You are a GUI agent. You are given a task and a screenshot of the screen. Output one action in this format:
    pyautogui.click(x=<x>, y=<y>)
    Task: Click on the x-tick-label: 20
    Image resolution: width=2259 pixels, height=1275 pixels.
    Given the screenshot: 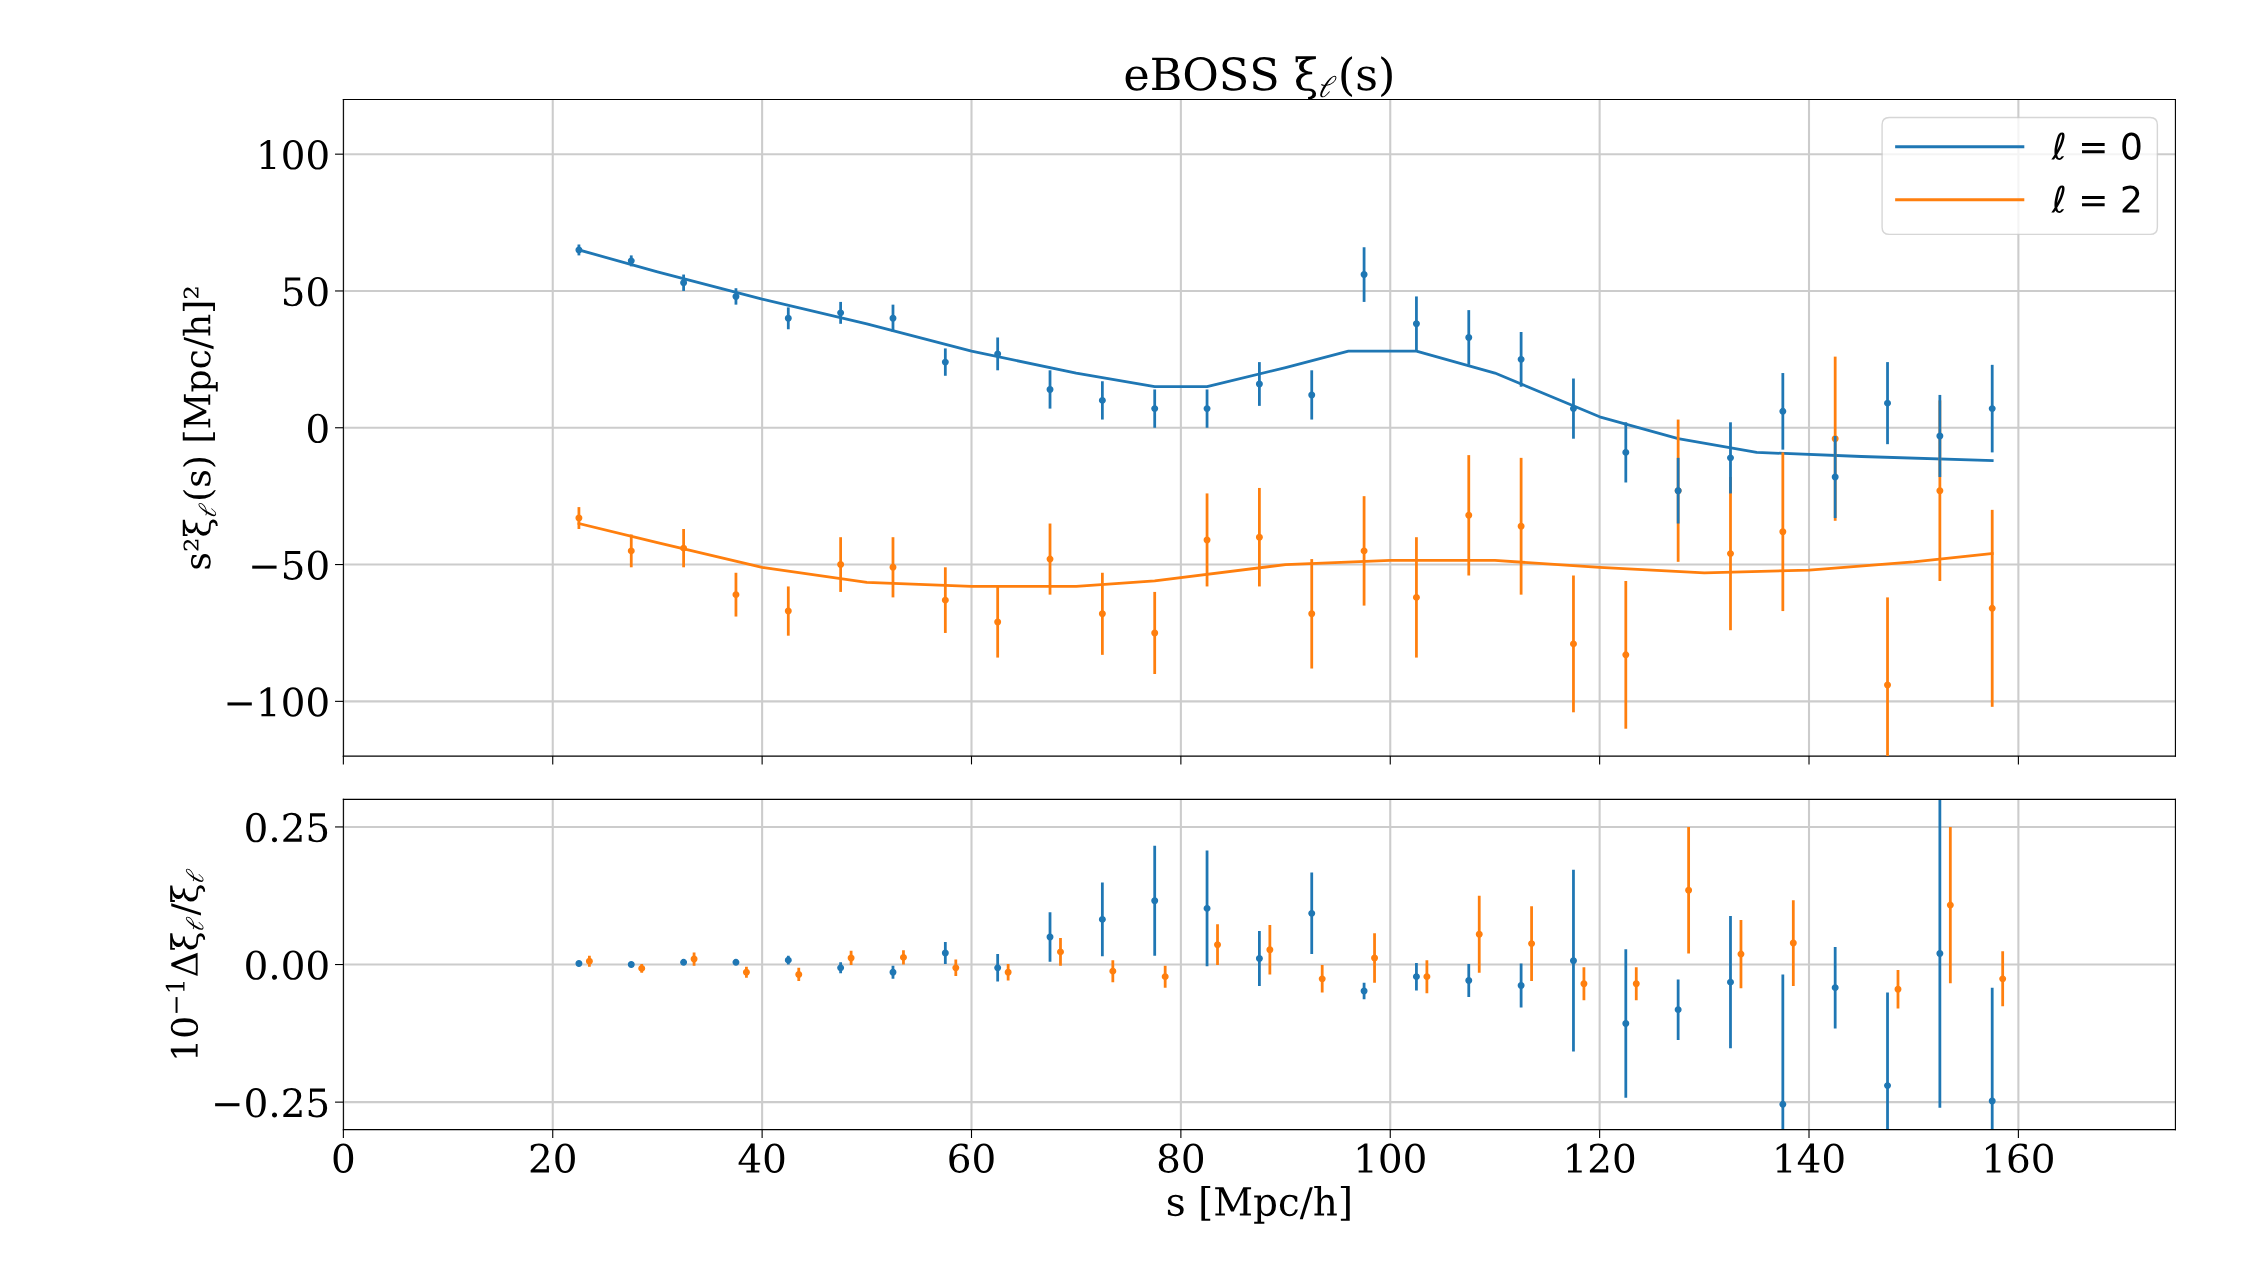 What is the action you would take?
    pyautogui.click(x=552, y=1158)
    